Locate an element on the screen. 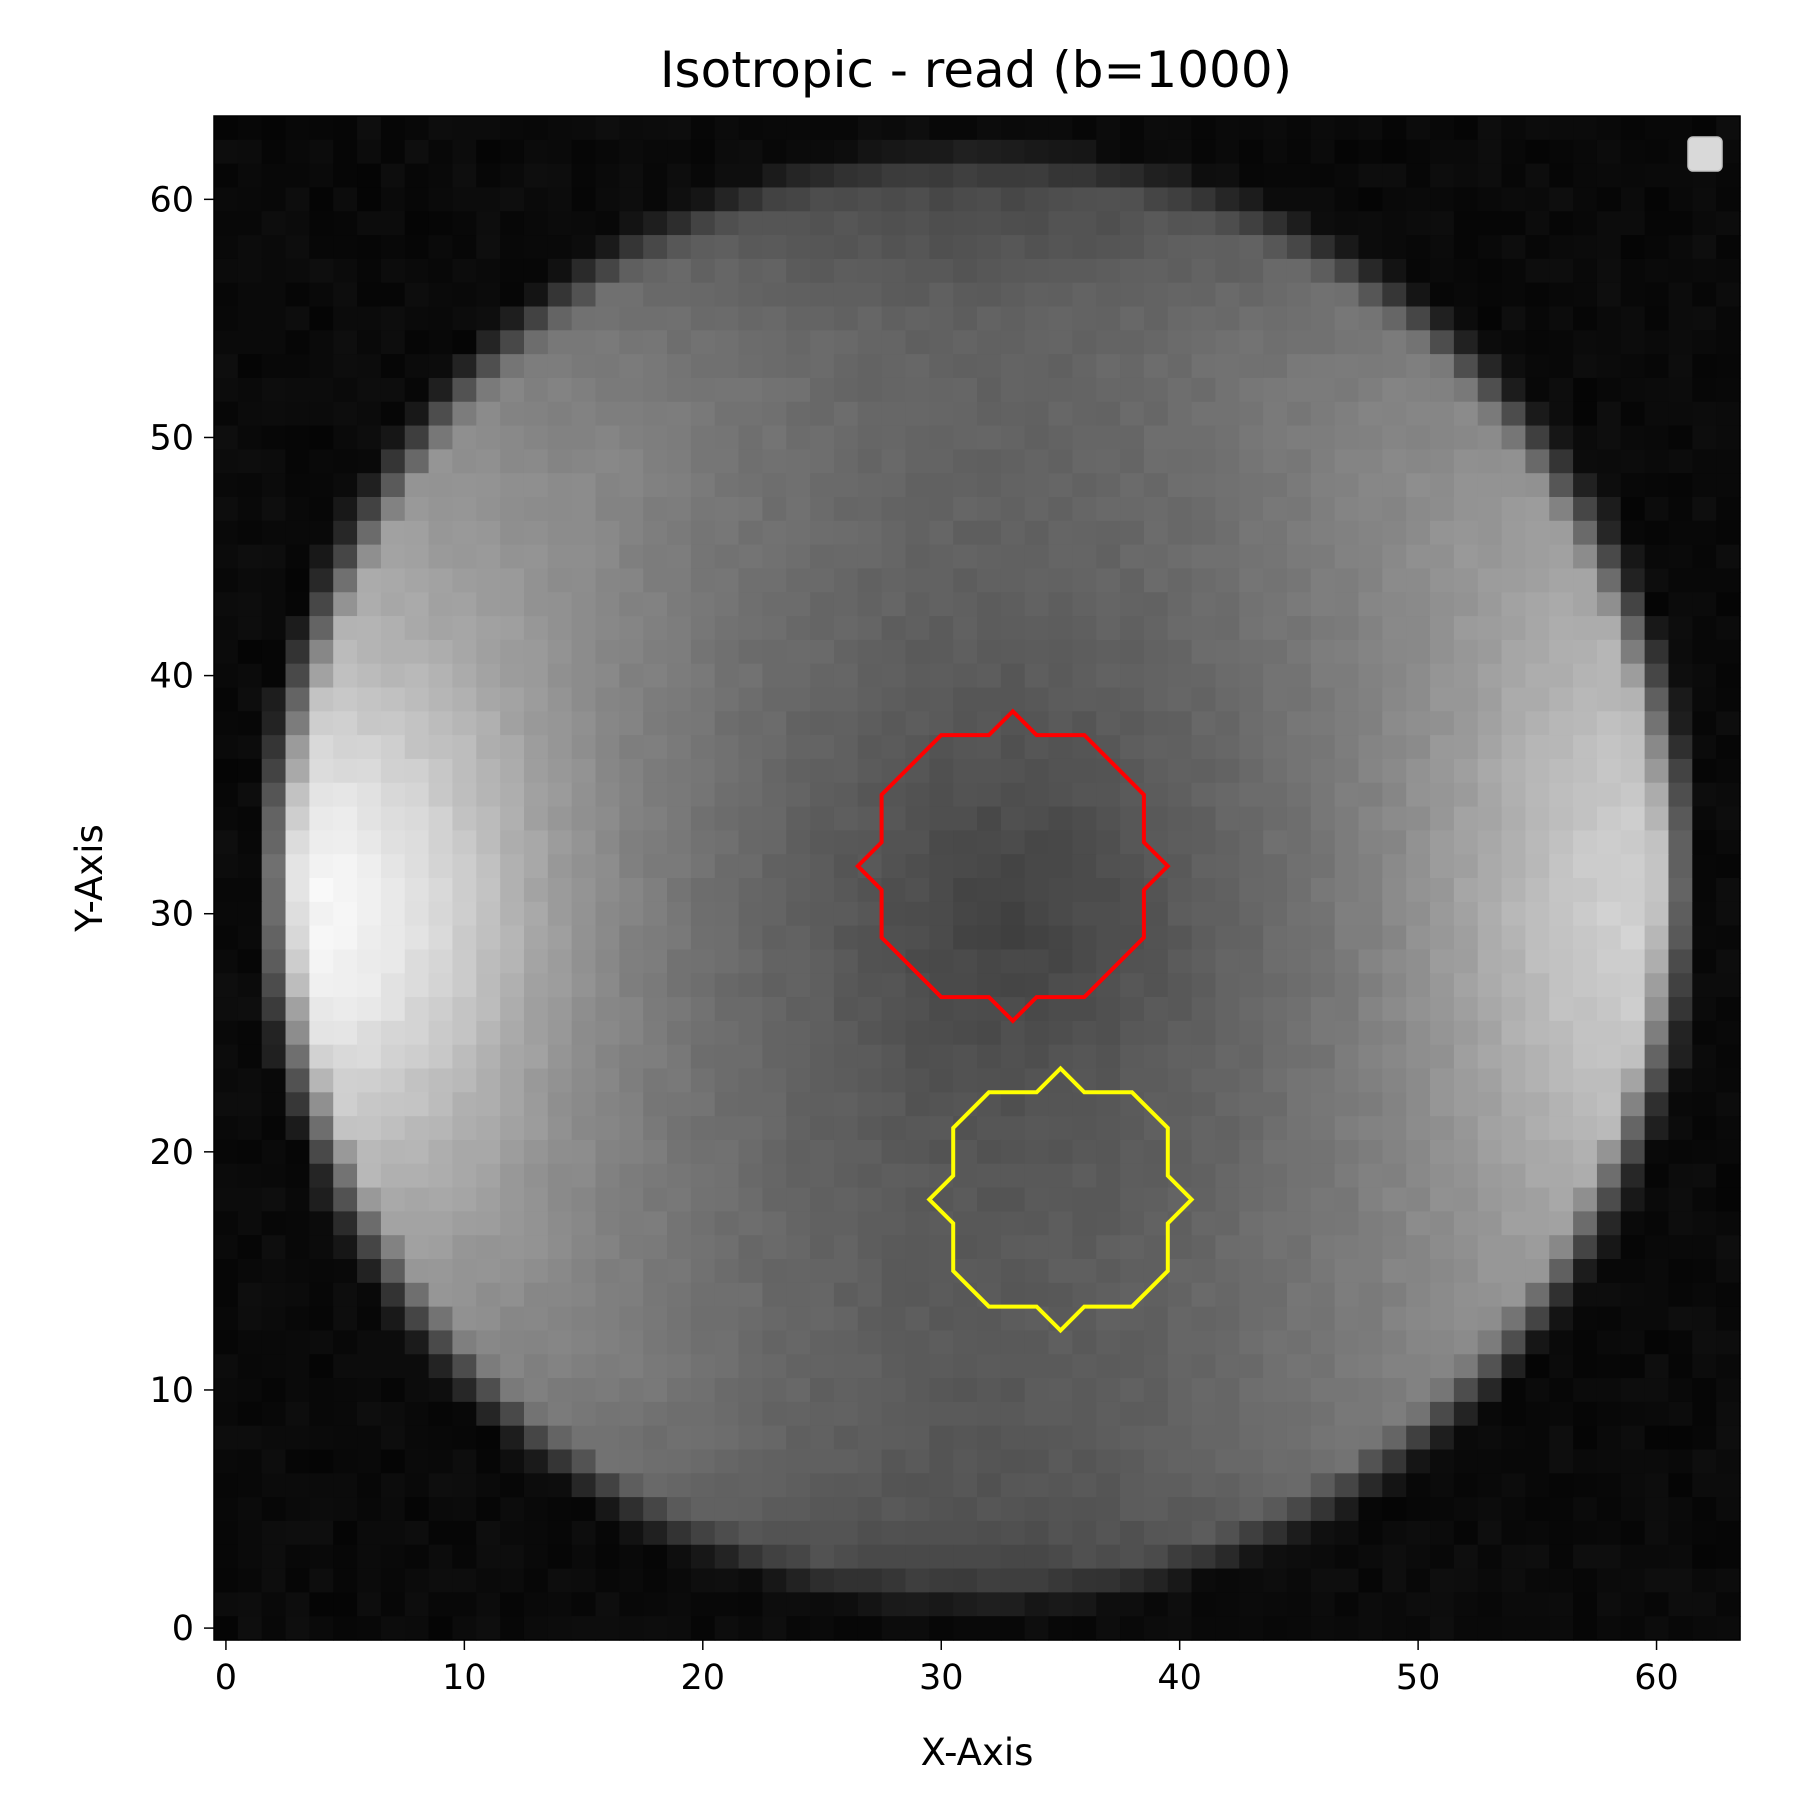 This screenshot has height=1805, width=1800. y-tick-label: 10 is located at coordinates (171, 1391).